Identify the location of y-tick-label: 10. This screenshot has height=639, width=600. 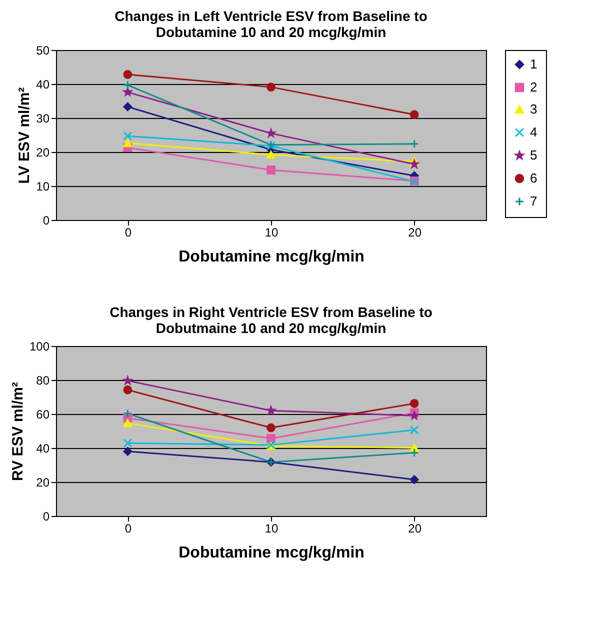
(43, 187).